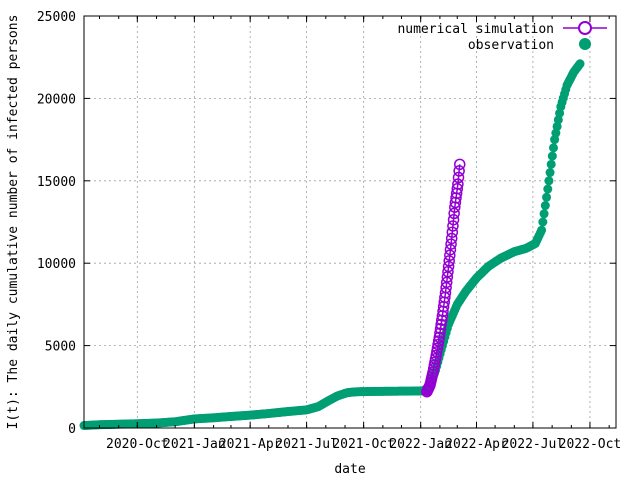  What do you see at coordinates (533, 444) in the screenshot?
I see `x-tick-label: 2022-Jul` at bounding box center [533, 444].